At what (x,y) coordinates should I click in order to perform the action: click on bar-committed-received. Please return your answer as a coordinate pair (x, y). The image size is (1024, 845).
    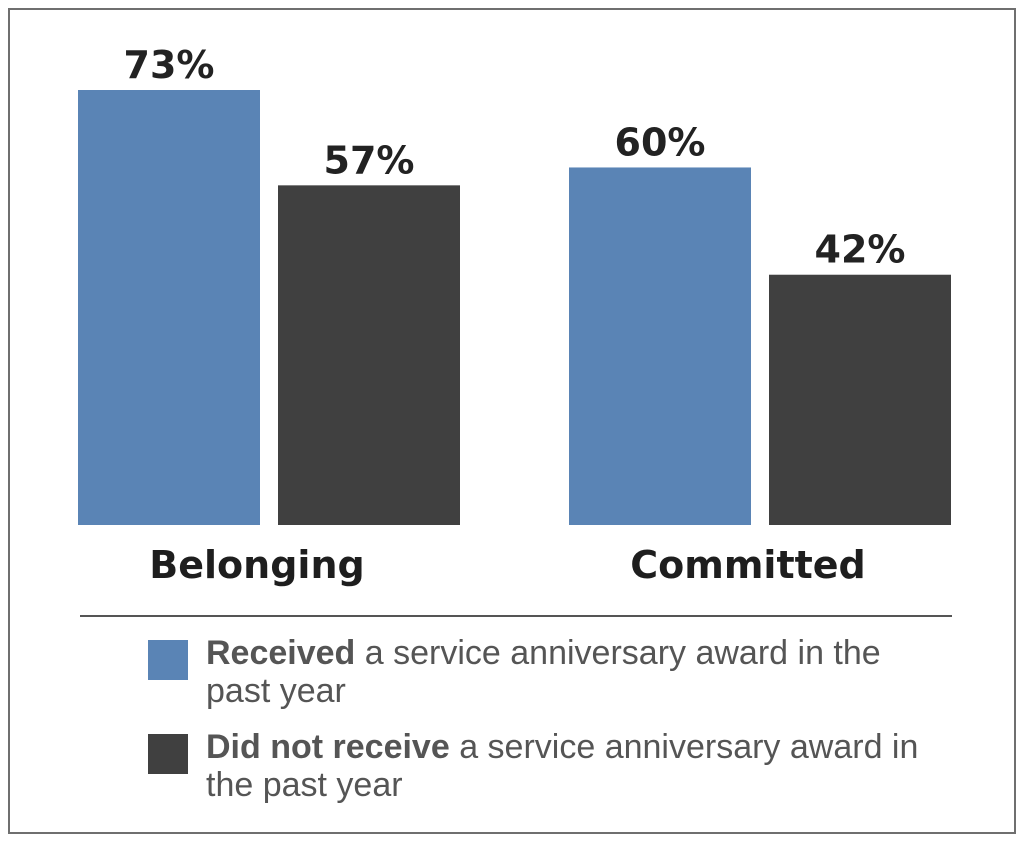
    Looking at the image, I should click on (660, 346).